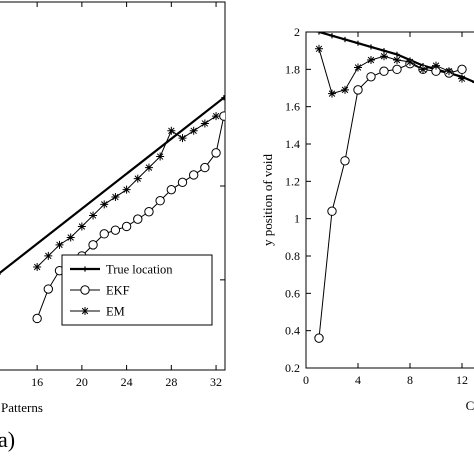 The image size is (474, 474). Describe the element at coordinates (297, 32) in the screenshot. I see `y-tick-label: 2` at that location.